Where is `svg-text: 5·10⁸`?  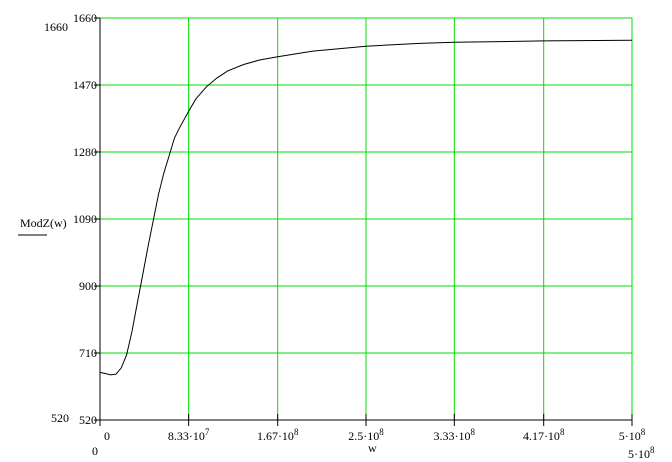 svg-text: 5·10⁸ is located at coordinates (641, 453).